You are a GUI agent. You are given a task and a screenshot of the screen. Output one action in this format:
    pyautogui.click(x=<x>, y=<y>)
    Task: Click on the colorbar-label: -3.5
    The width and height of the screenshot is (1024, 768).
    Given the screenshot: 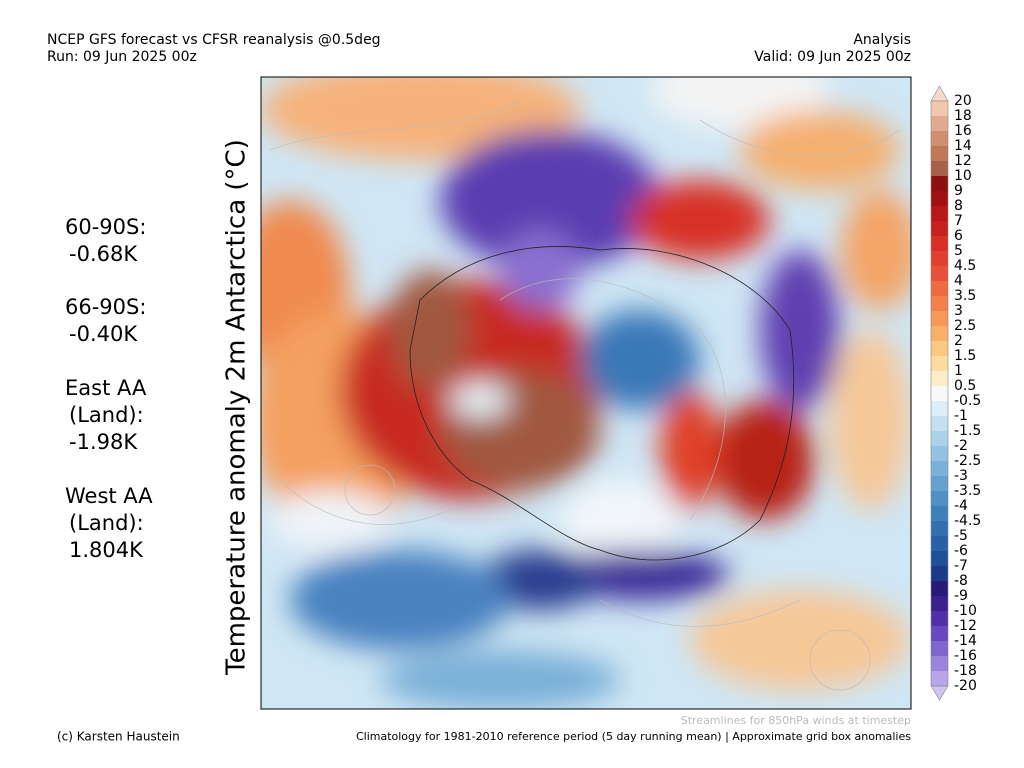 What is the action you would take?
    pyautogui.click(x=967, y=491)
    